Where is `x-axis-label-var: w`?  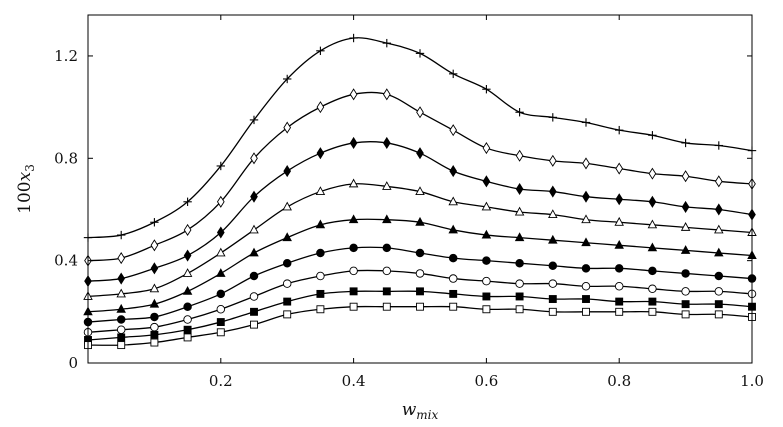 x-axis-label-var: w is located at coordinates (409, 410).